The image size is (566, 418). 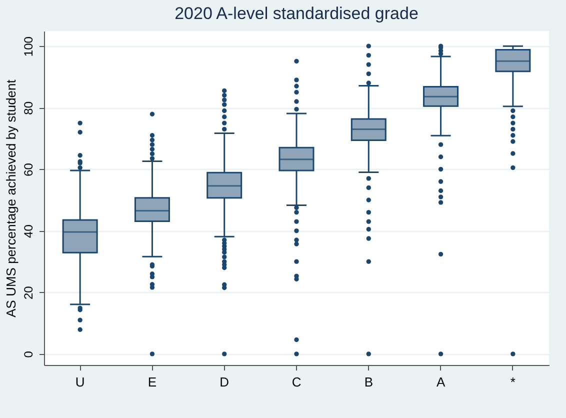 What do you see at coordinates (11, 198) in the screenshot?
I see `y-axis-title: AS UMS percentage achieved by student` at bounding box center [11, 198].